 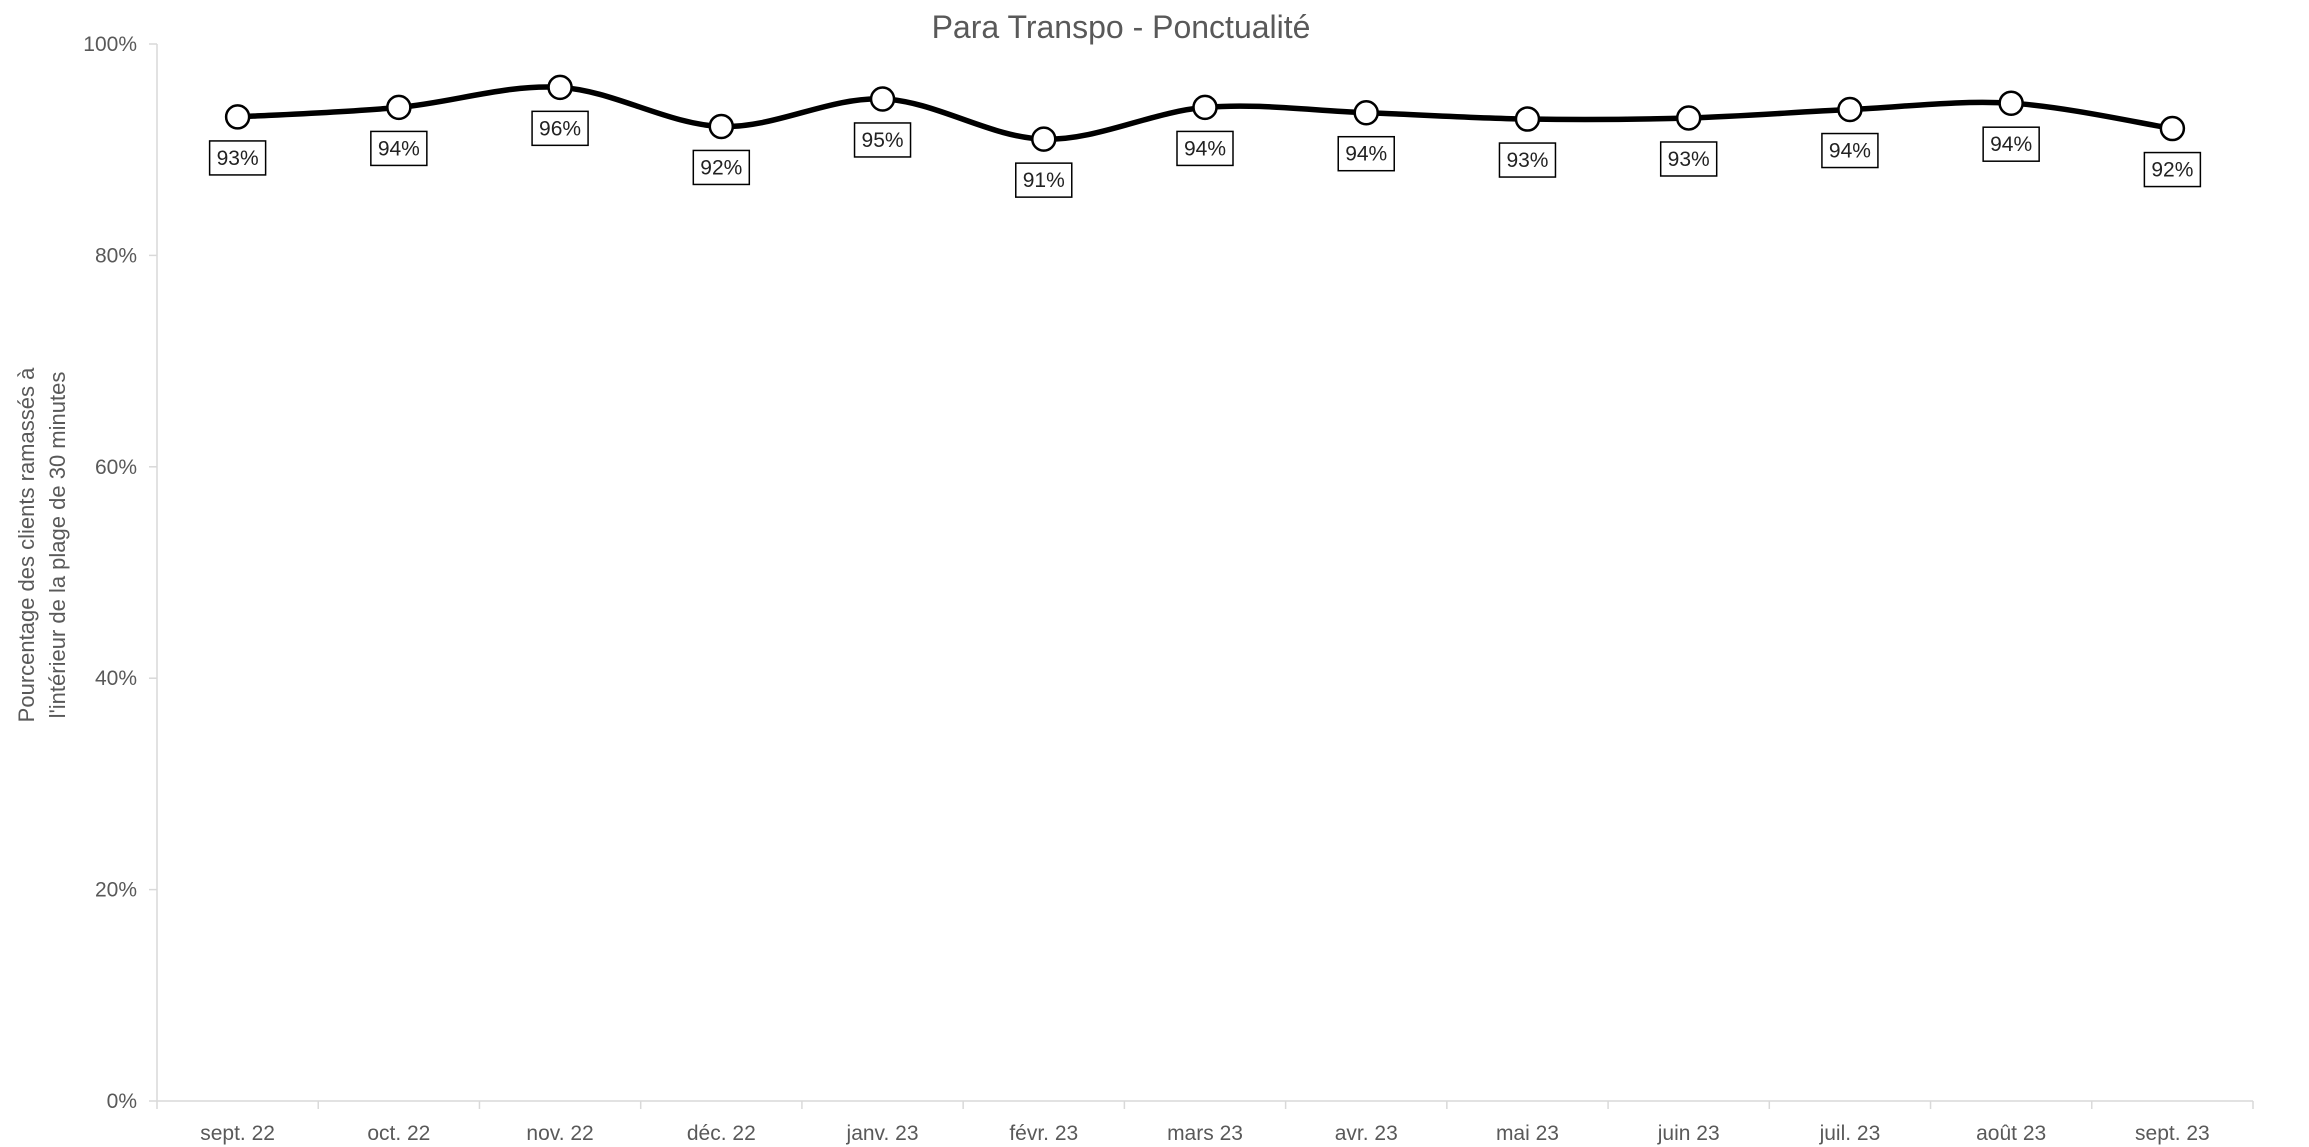 I want to click on data-labels-layer: 93% 94% 96% 92% 95% 91% 94% 94% 93% 93% 94% 94% 92%, so click(x=1205, y=154).